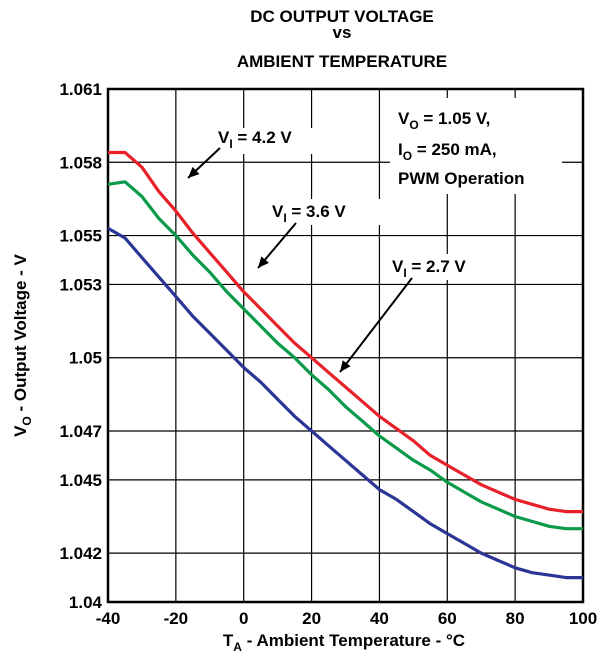 The image size is (605, 656). What do you see at coordinates (444, 120) in the screenshot?
I see `condition-line-1: VO = 1.05 V,` at bounding box center [444, 120].